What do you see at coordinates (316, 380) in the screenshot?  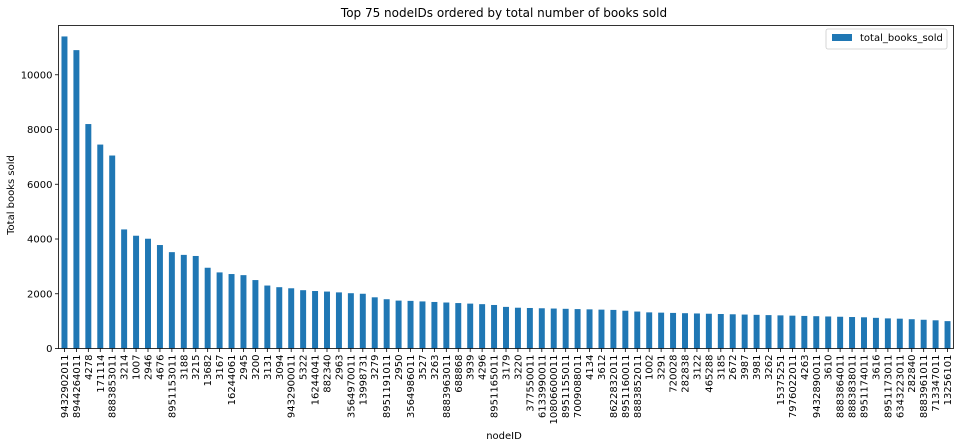 I see `x-tick-label: 16244041` at bounding box center [316, 380].